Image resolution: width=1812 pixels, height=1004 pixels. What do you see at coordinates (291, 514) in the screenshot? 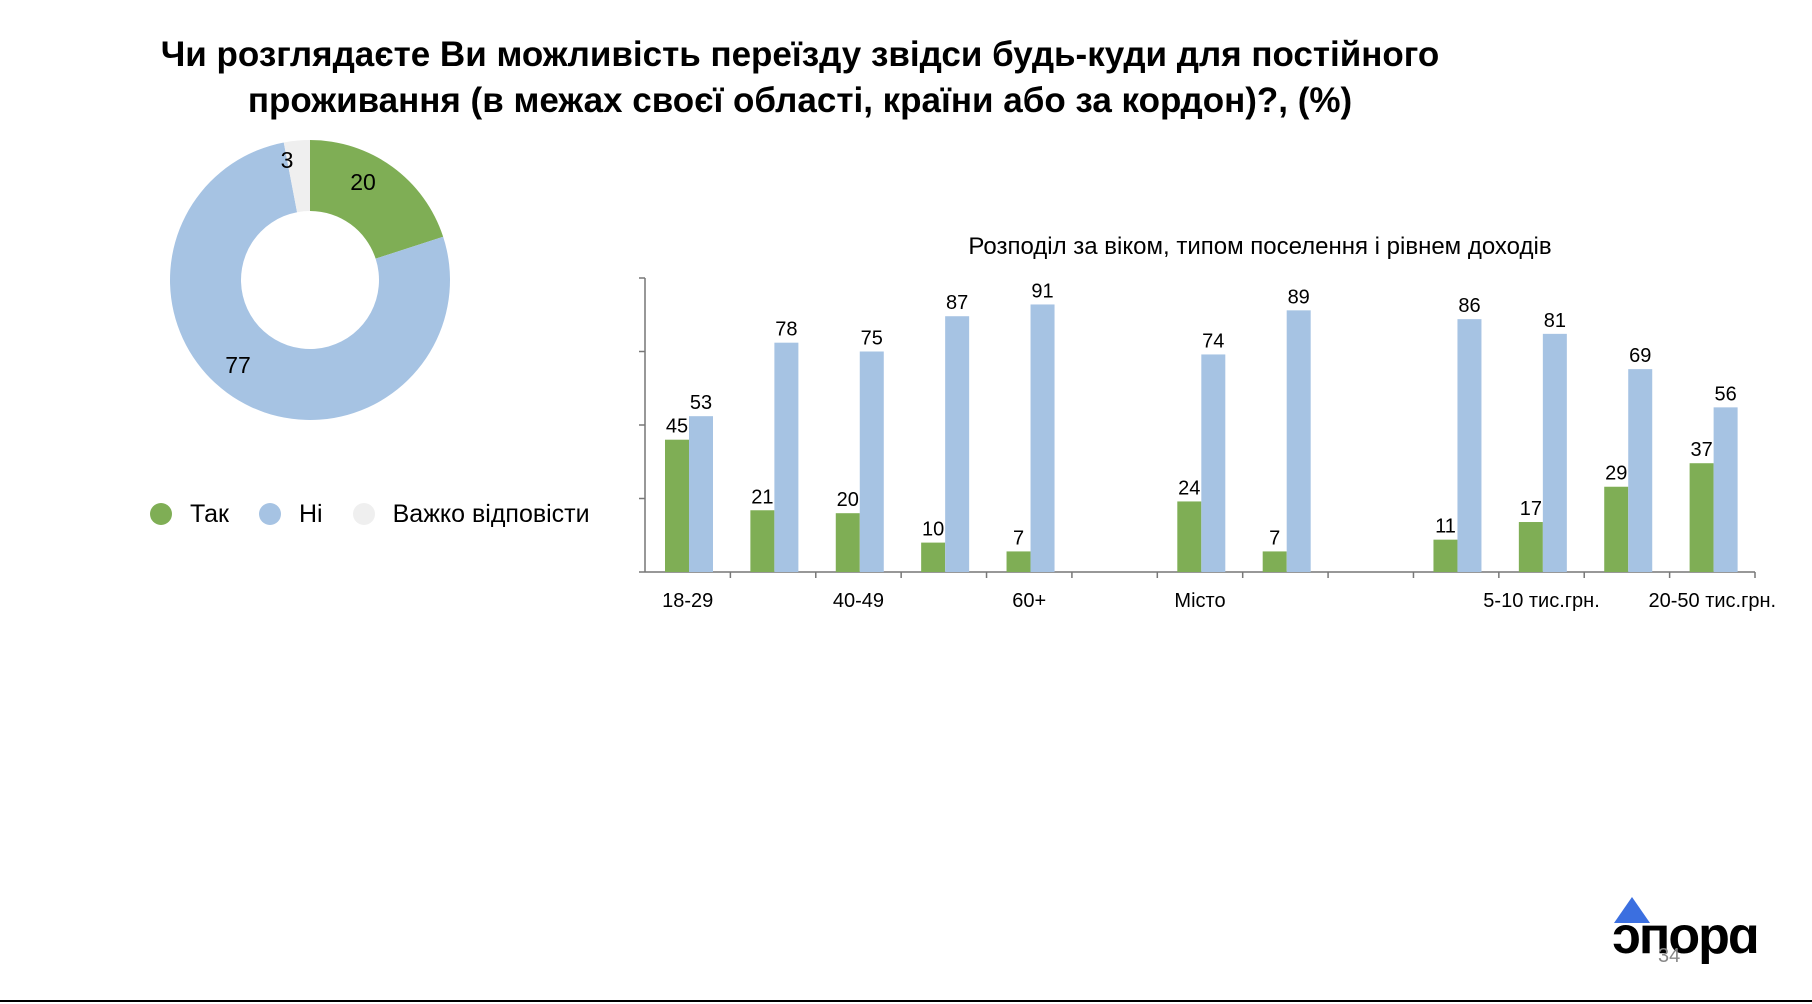
I see `legend-item: Ні` at bounding box center [291, 514].